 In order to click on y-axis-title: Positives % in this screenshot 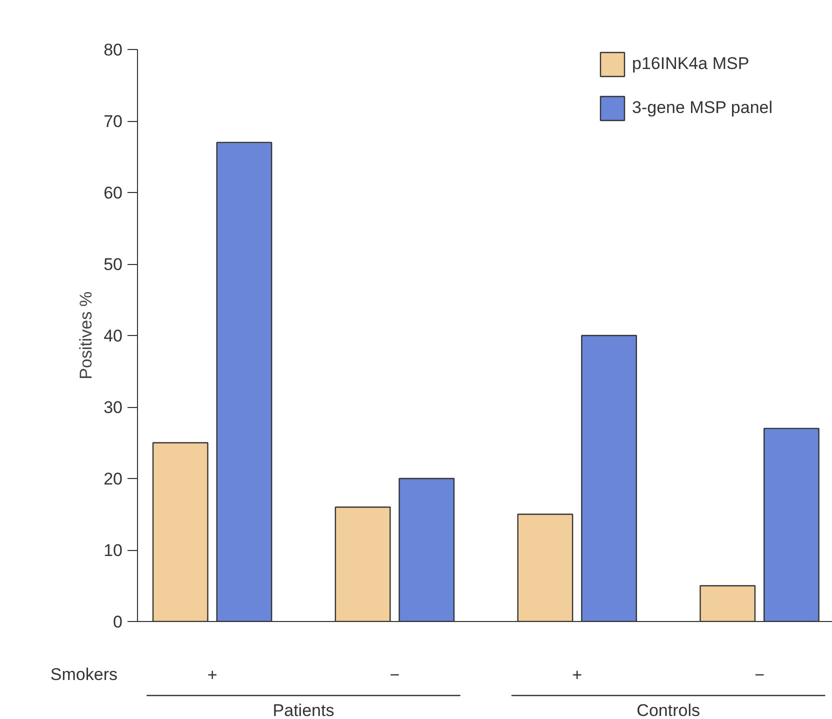, I will do `click(86, 336)`.